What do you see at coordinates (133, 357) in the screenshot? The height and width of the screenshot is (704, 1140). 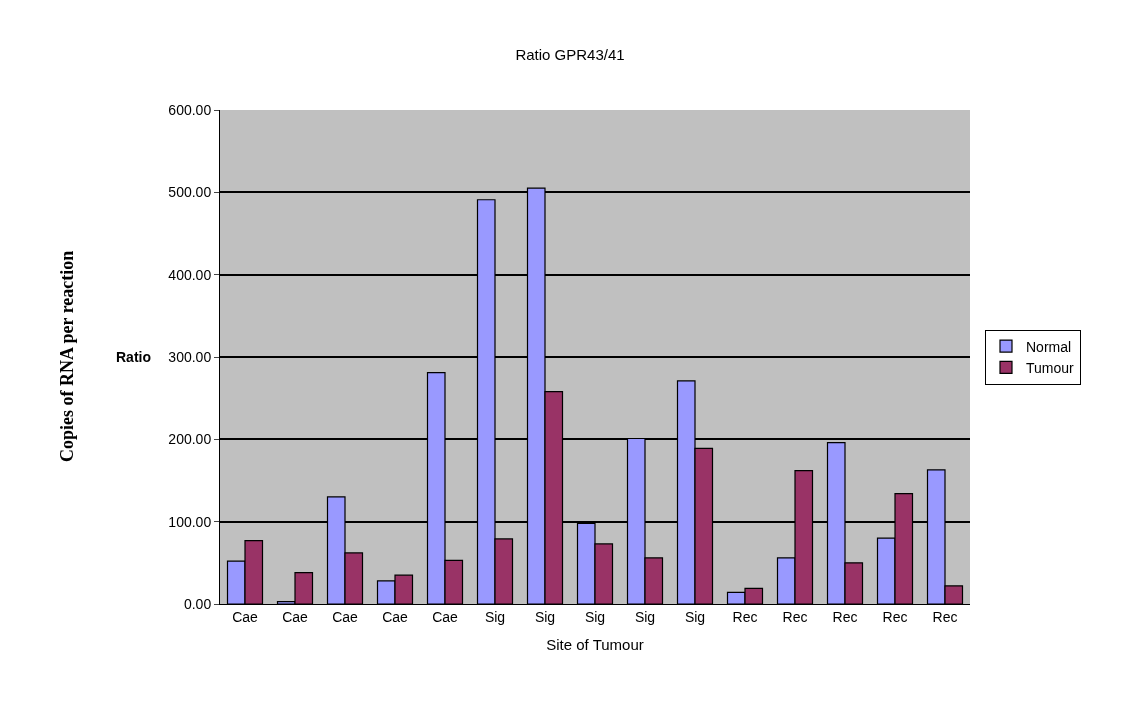 I see `y-axis-title: Ratio` at bounding box center [133, 357].